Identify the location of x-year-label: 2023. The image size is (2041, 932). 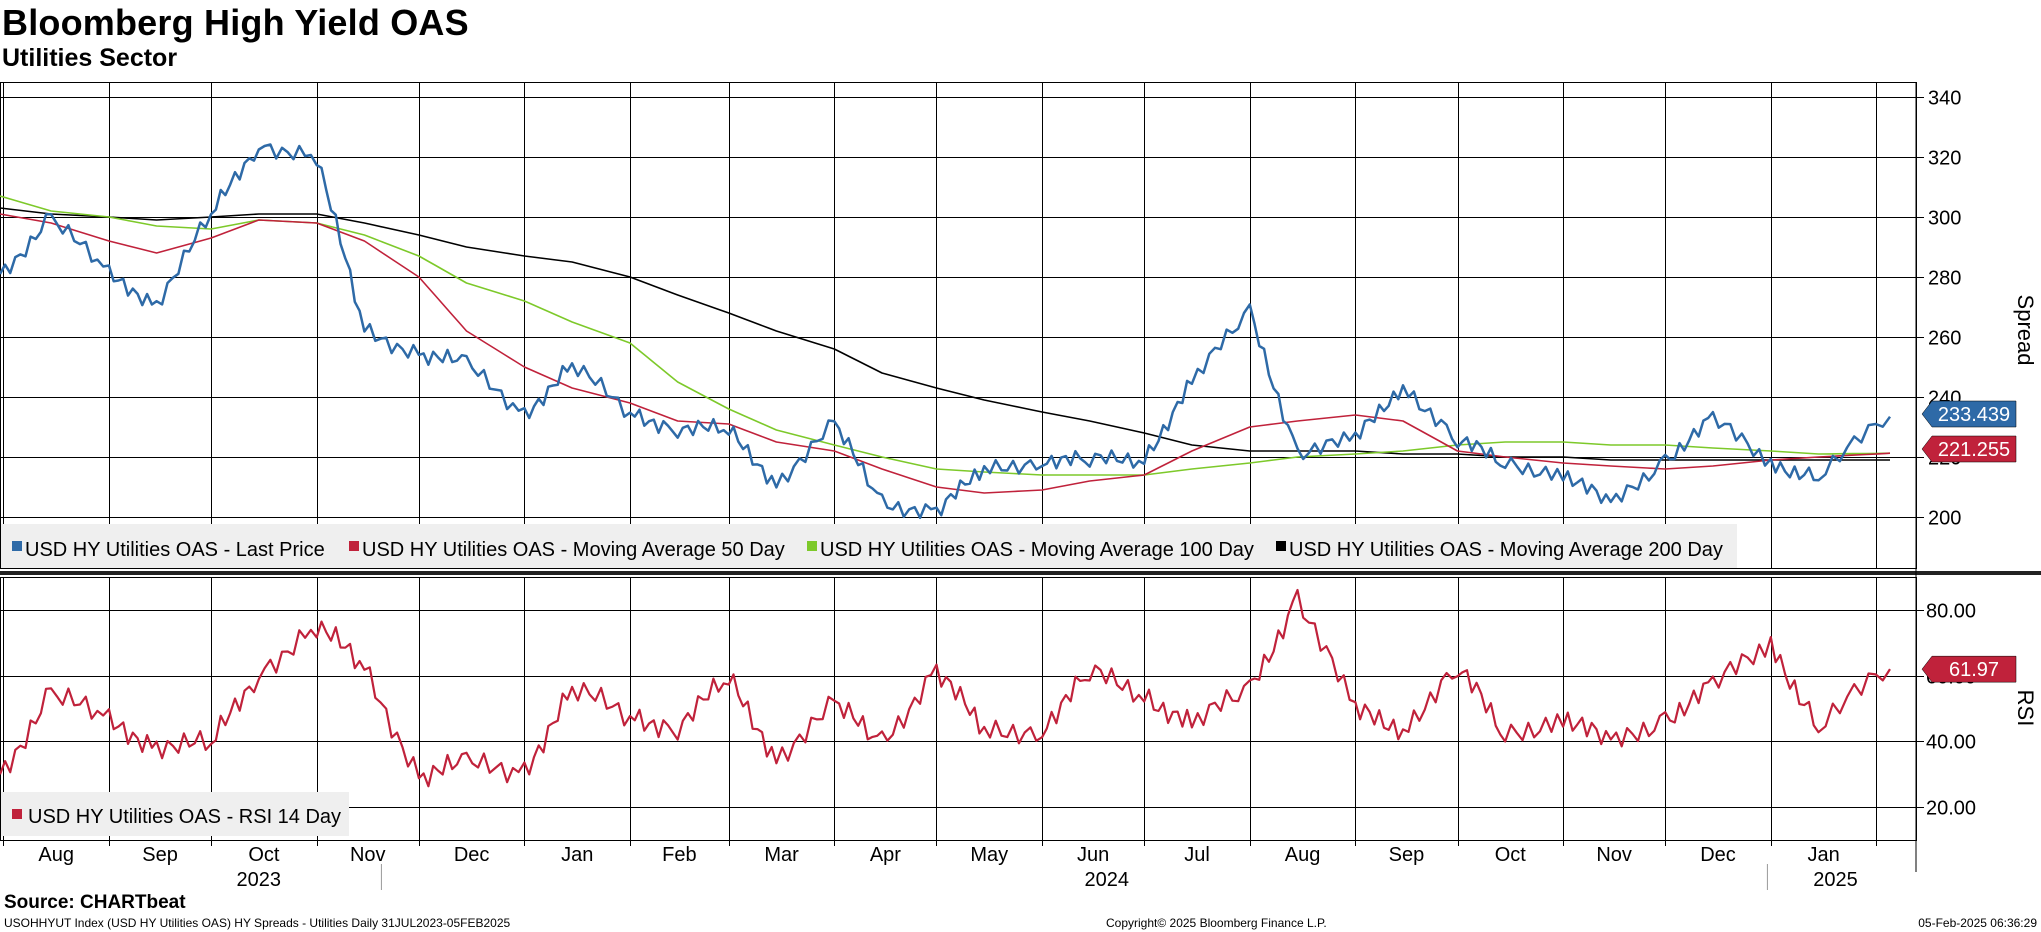
(259, 880).